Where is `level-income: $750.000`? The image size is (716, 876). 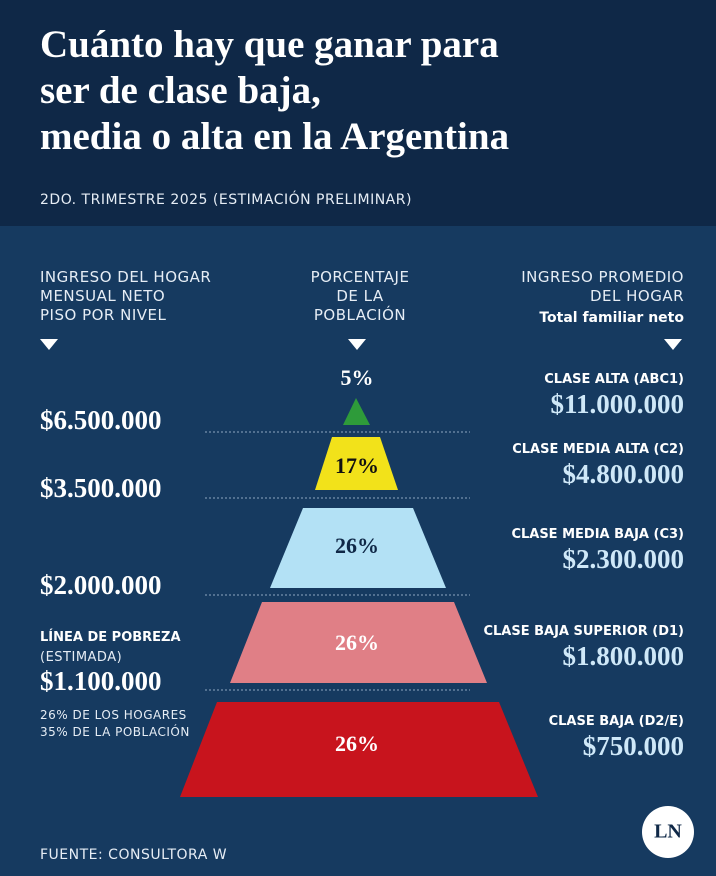 level-income: $750.000 is located at coordinates (633, 746).